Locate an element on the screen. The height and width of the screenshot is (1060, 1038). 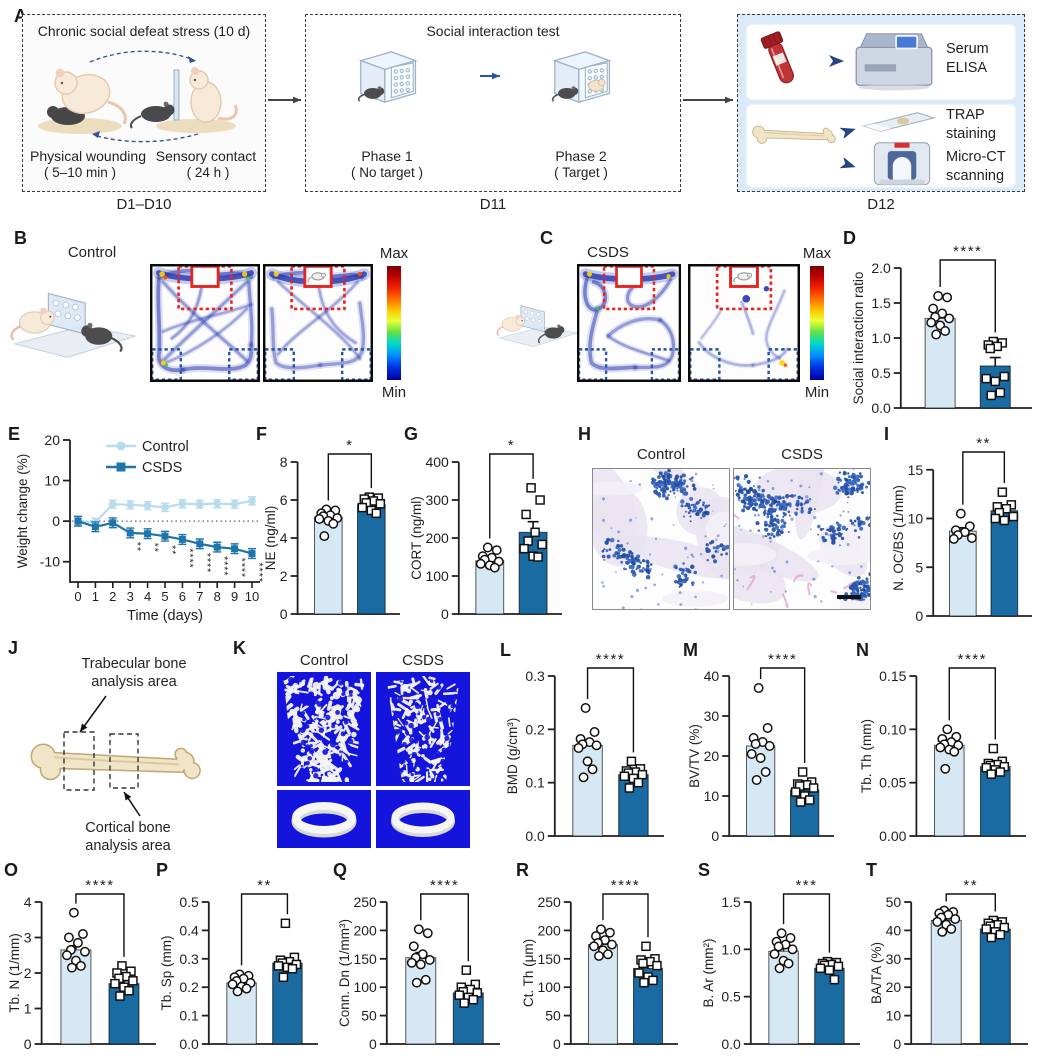
panel-label-o: O is located at coordinates (11, 870).